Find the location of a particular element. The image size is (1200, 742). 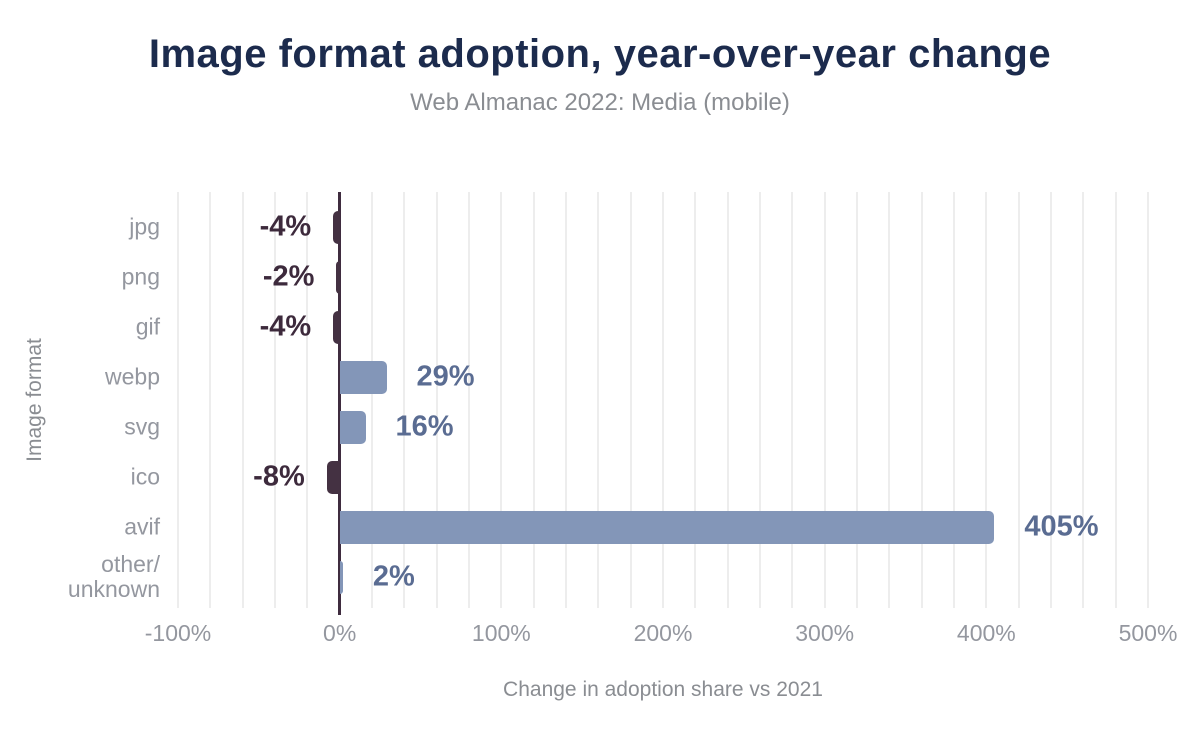

category-label-jpg: jpg is located at coordinates (144, 226).